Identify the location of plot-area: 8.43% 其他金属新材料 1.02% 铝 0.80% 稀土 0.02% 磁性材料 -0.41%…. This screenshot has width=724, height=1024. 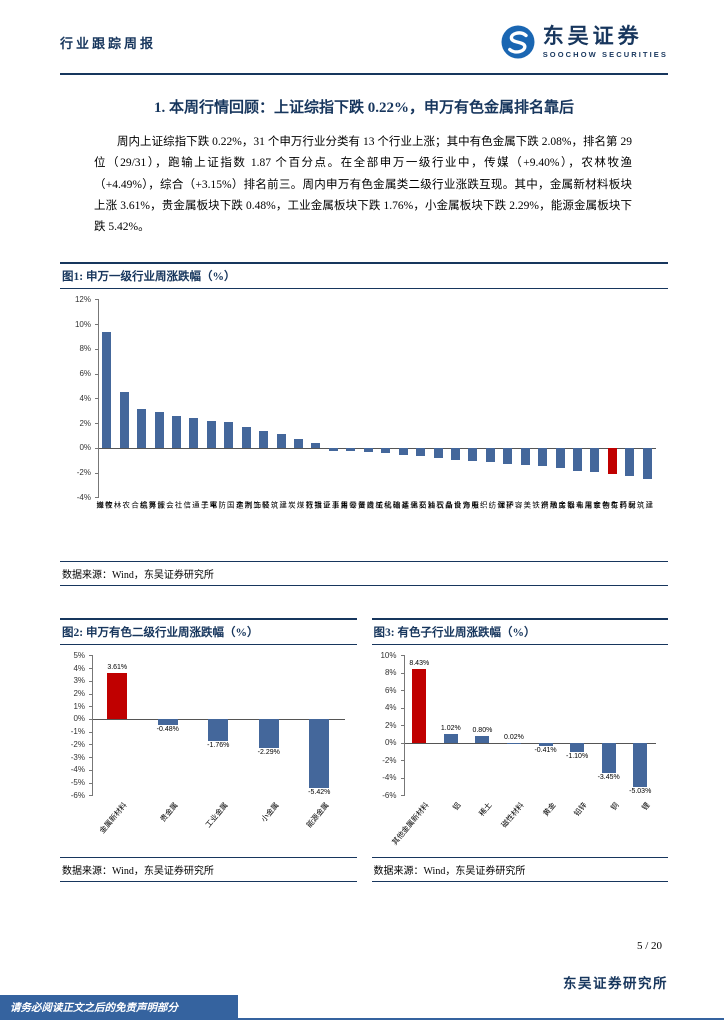
(523, 751).